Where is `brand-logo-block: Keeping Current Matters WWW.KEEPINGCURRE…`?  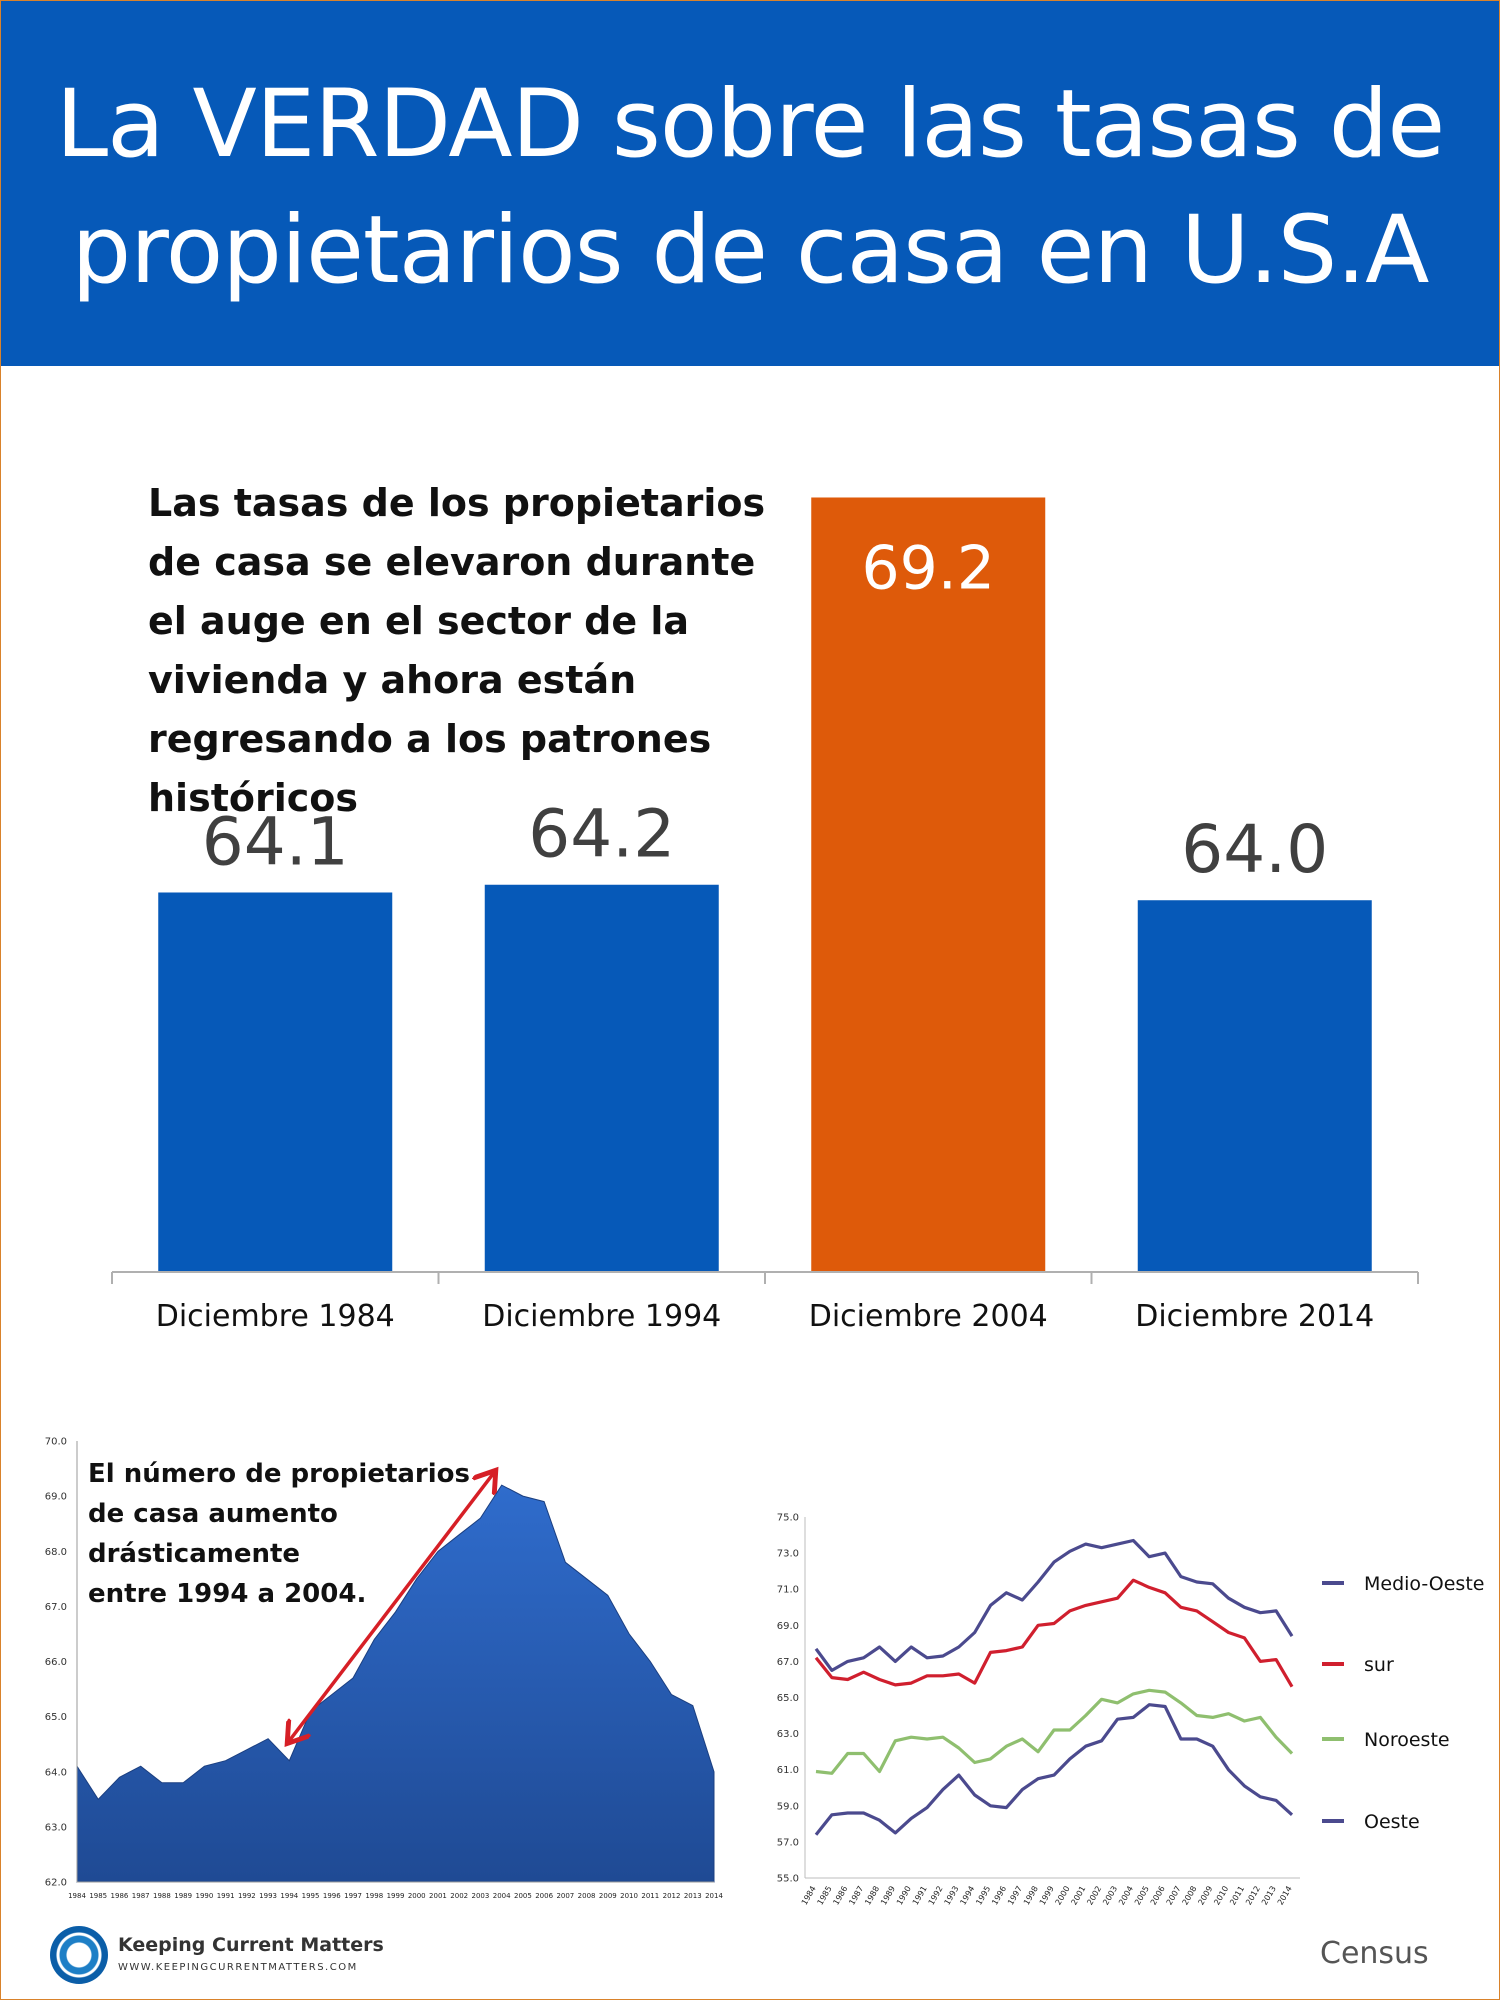
brand-logo-block: Keeping Current Matters WWW.KEEPINGCURRE… is located at coordinates (230, 1955).